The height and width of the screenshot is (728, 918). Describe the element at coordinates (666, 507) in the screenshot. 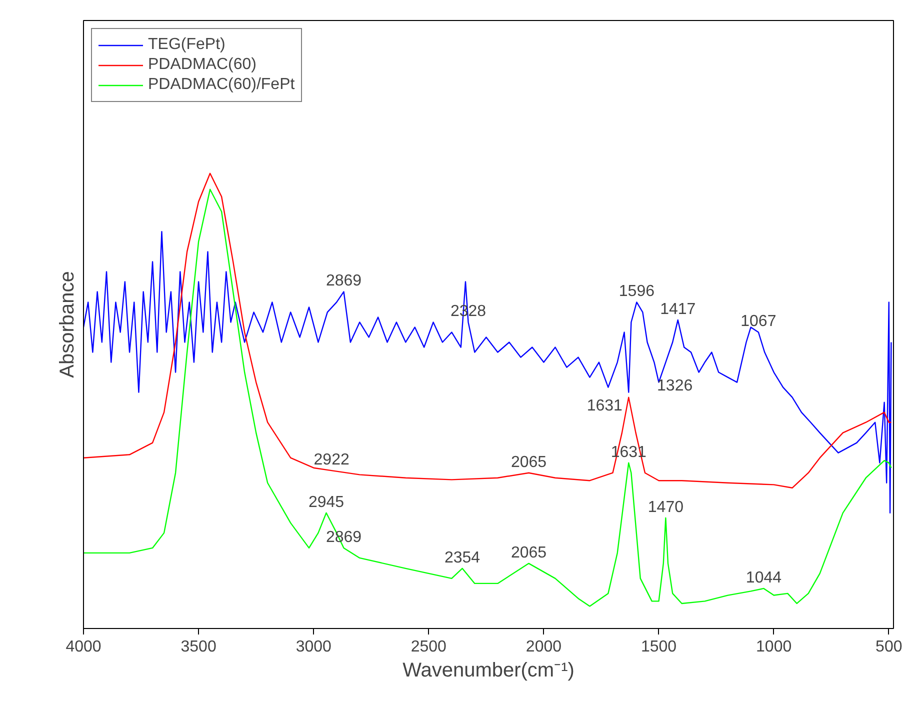

I see `annotation: 1470` at that location.